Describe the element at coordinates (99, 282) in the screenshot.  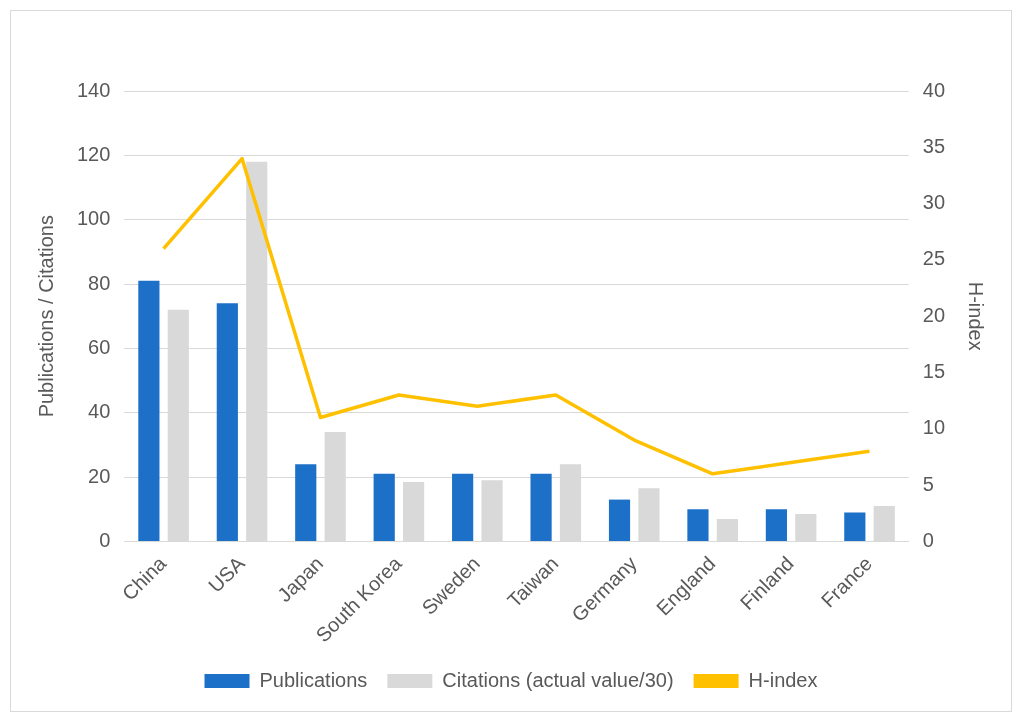
I see `y-tick-label: 80` at that location.